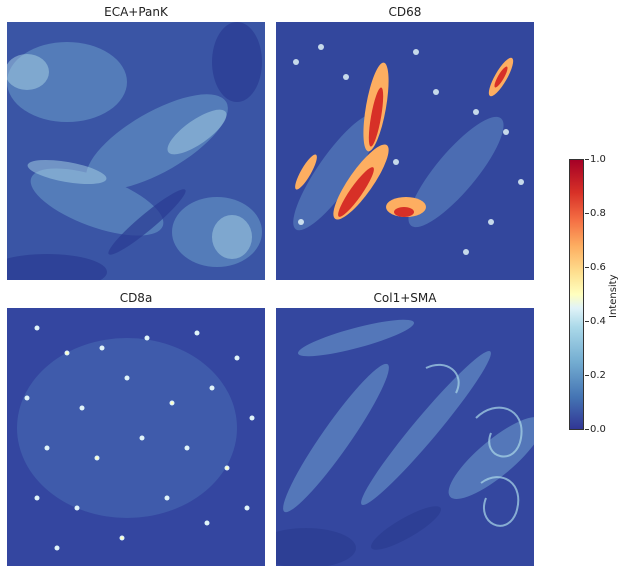 This screenshot has width=626, height=574. What do you see at coordinates (136, 12) in the screenshot?
I see `panel-title-eca-pank: ECA+PanK` at bounding box center [136, 12].